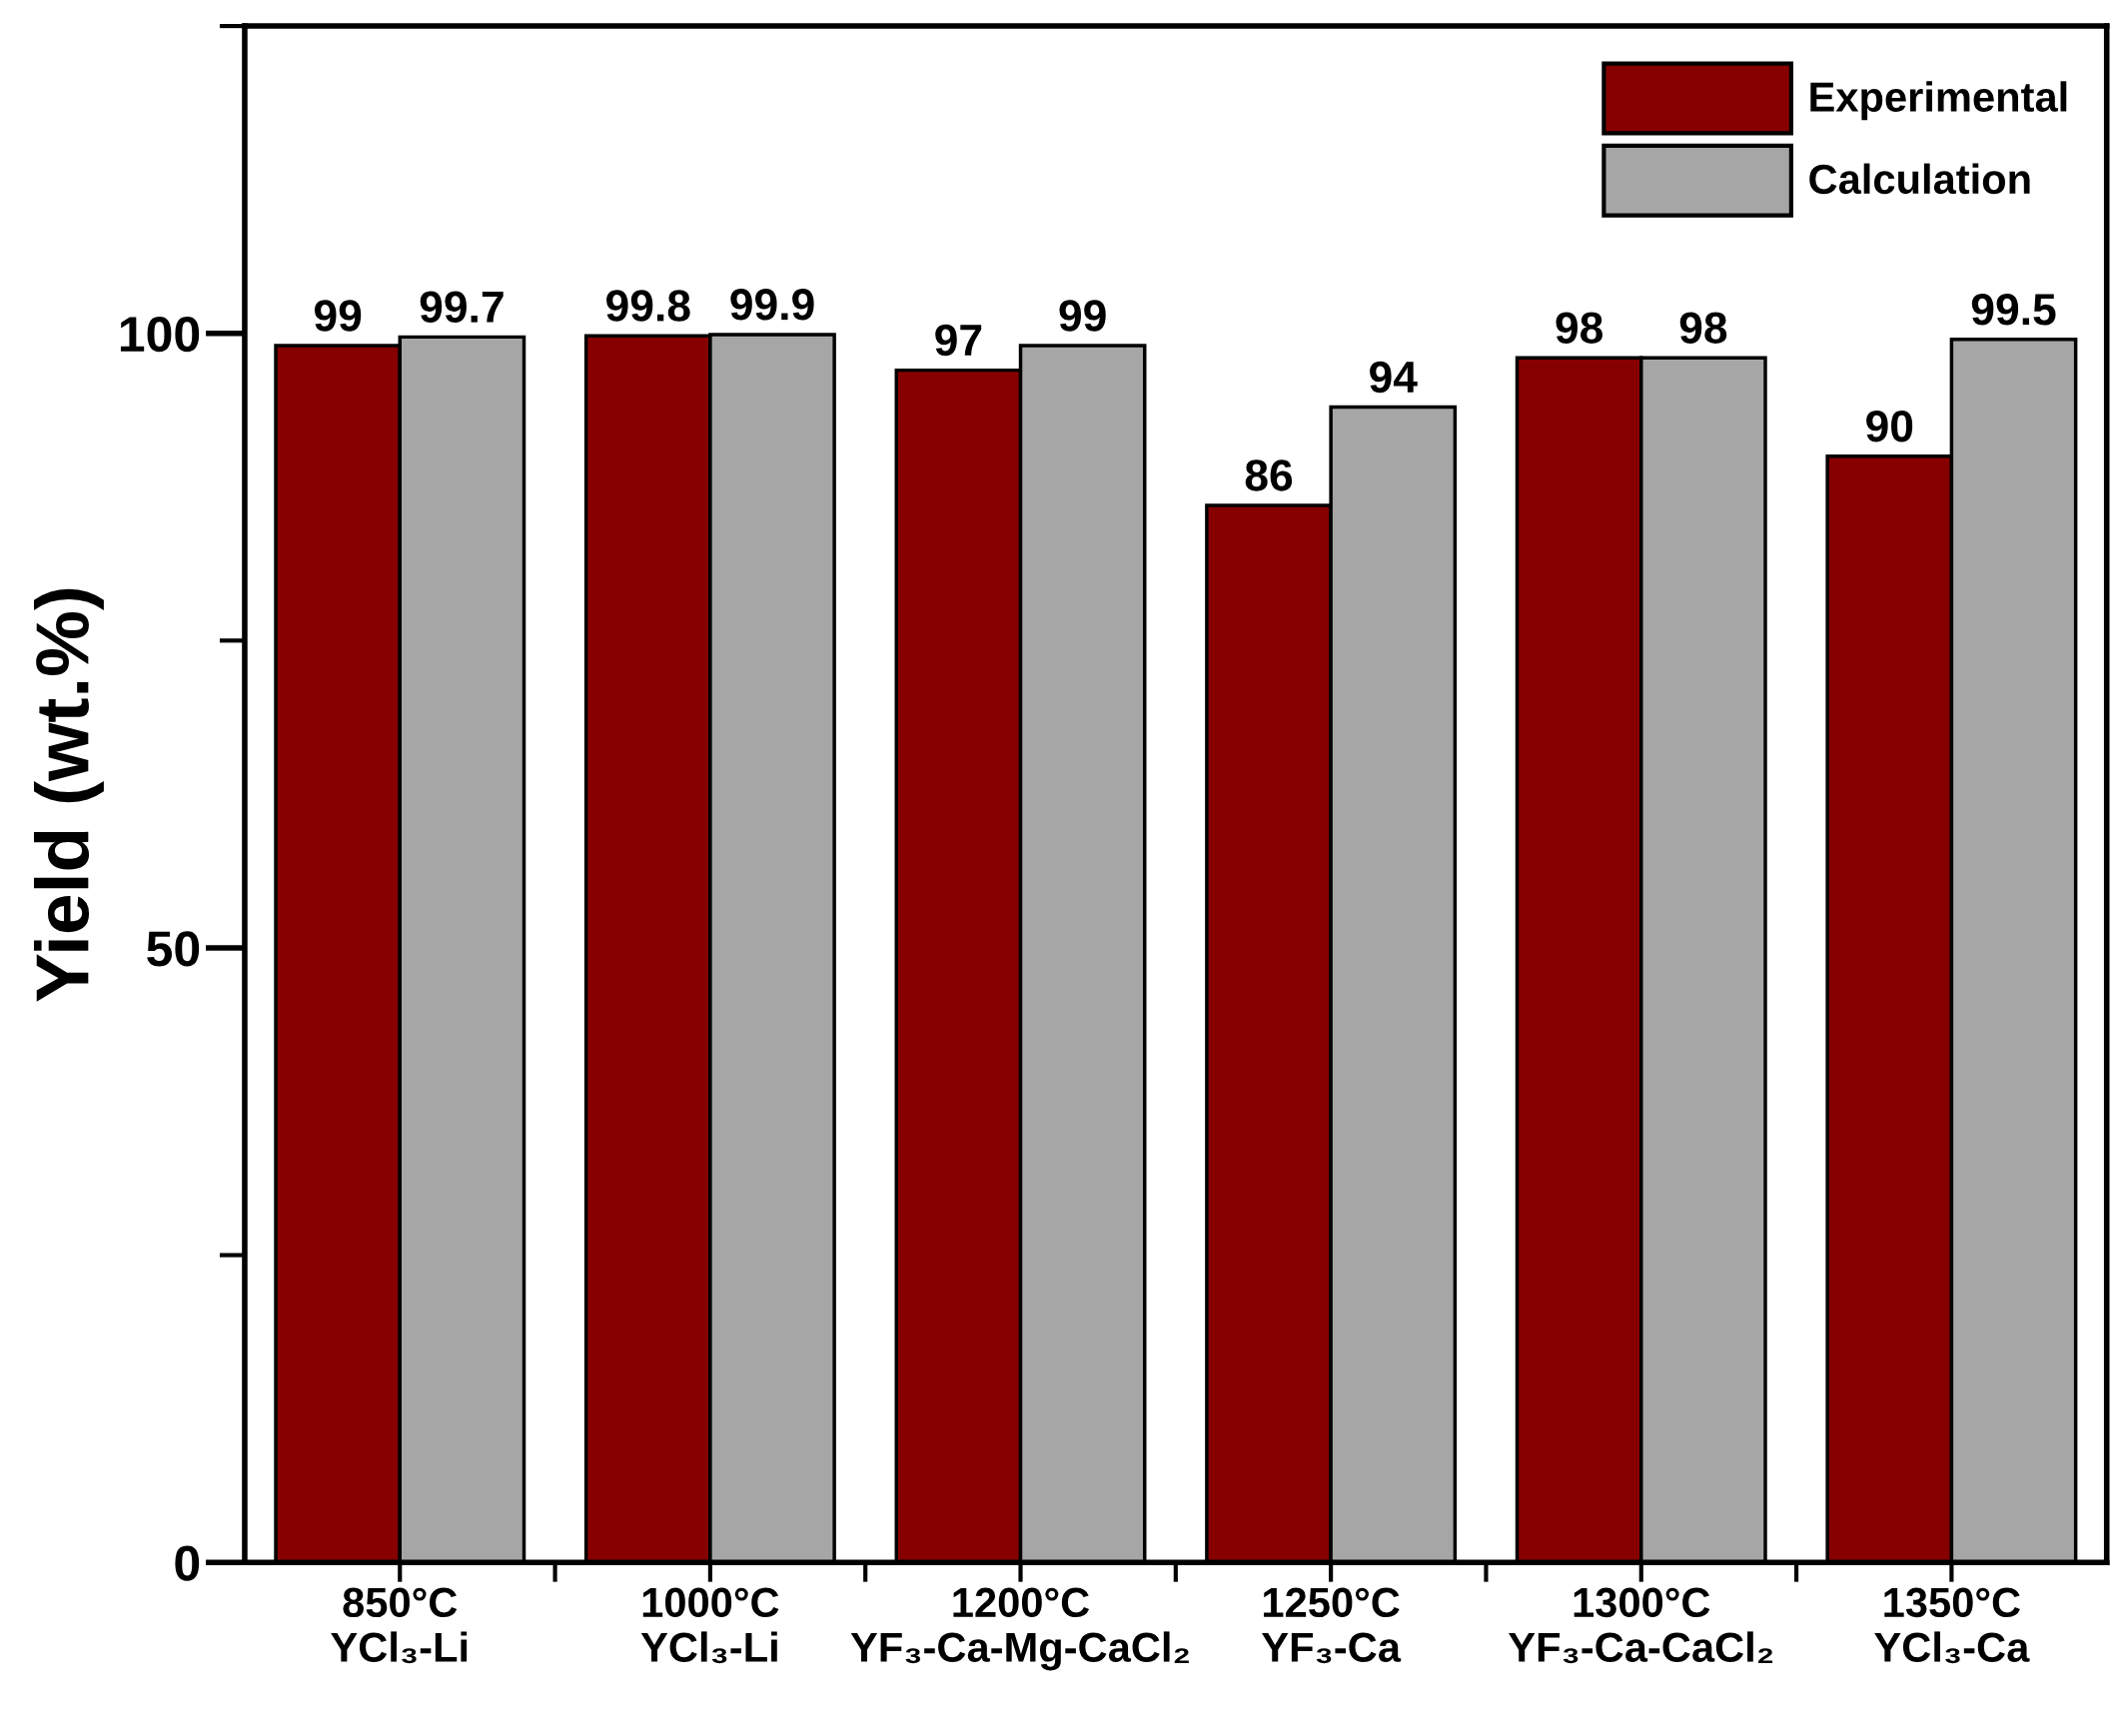 The image size is (2128, 1736). What do you see at coordinates (772, 305) in the screenshot?
I see `data-label: 99.9` at bounding box center [772, 305].